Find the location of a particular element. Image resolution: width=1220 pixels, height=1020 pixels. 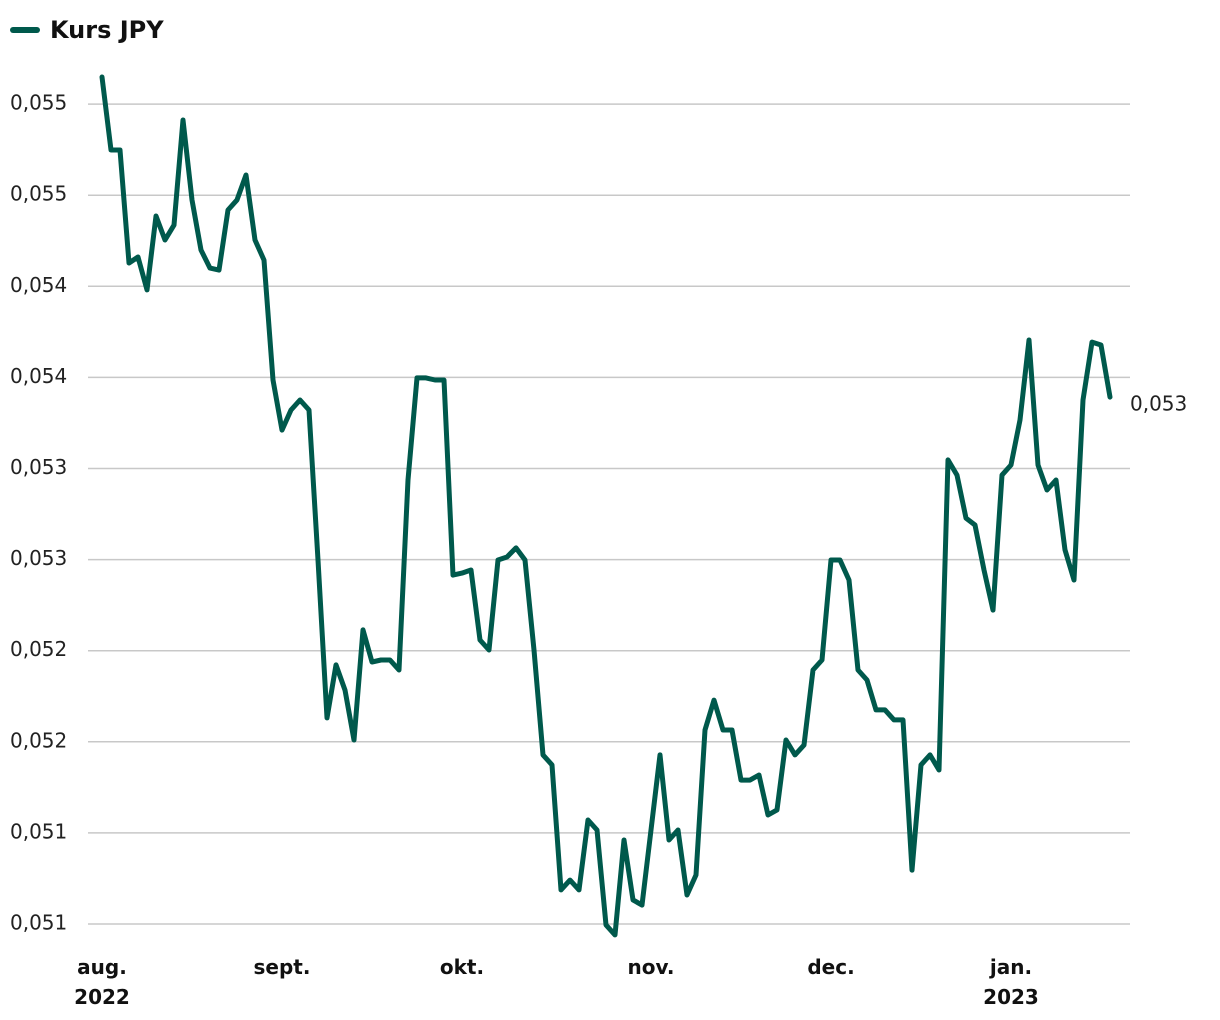

legend: Kurs JPY is located at coordinates (87, 30).